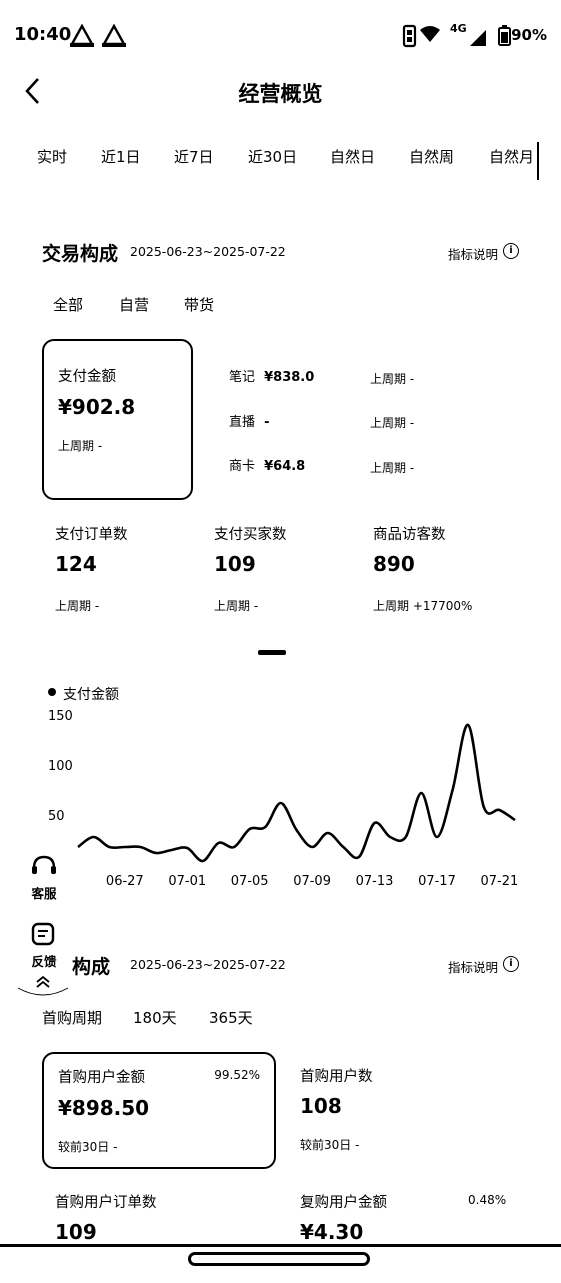  What do you see at coordinates (101, 1078) in the screenshot?
I see `first-amount-label: 首购用户金额` at bounding box center [101, 1078].